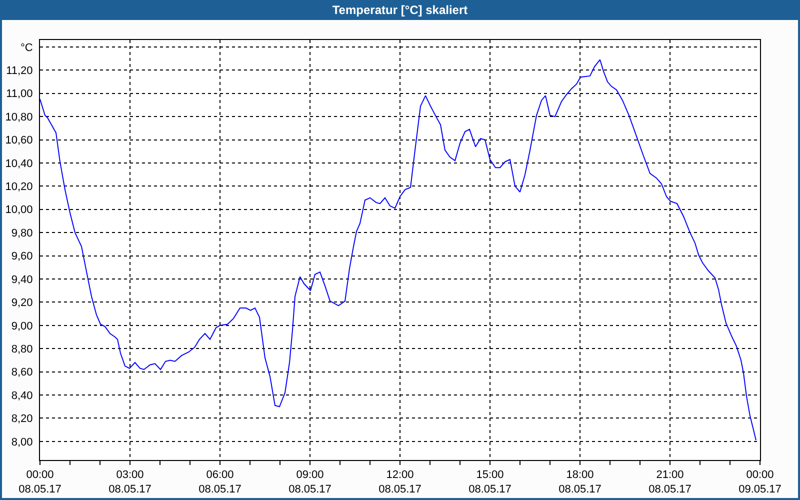 The image size is (800, 500). Describe the element at coordinates (22, 349) in the screenshot. I see `y-tick-label: 8,80` at that location.